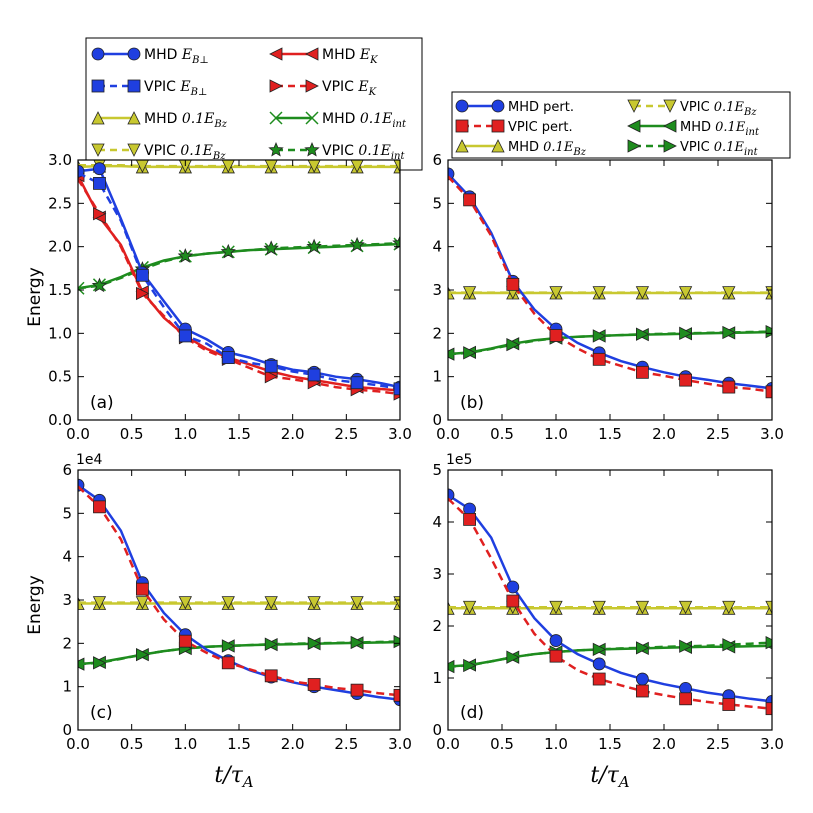 This screenshot has width=813, height=813. I want to click on y-tick-label: 2.0, so click(60, 247).